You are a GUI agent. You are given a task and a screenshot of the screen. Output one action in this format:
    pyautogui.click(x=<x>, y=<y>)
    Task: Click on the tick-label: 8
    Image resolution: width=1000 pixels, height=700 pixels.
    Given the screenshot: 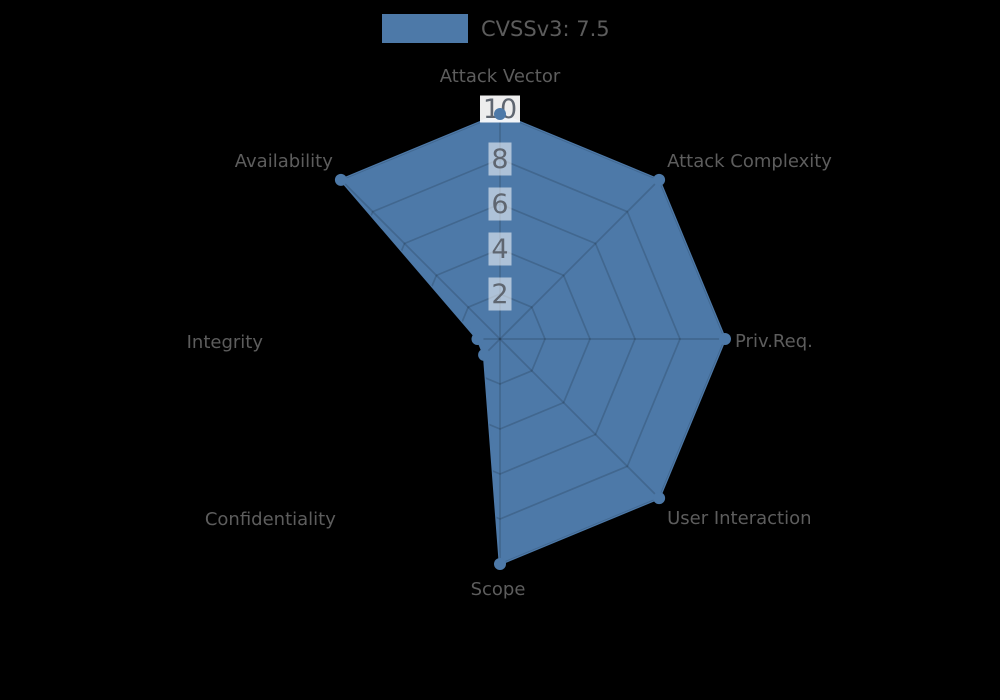 What is the action you would take?
    pyautogui.click(x=499, y=159)
    